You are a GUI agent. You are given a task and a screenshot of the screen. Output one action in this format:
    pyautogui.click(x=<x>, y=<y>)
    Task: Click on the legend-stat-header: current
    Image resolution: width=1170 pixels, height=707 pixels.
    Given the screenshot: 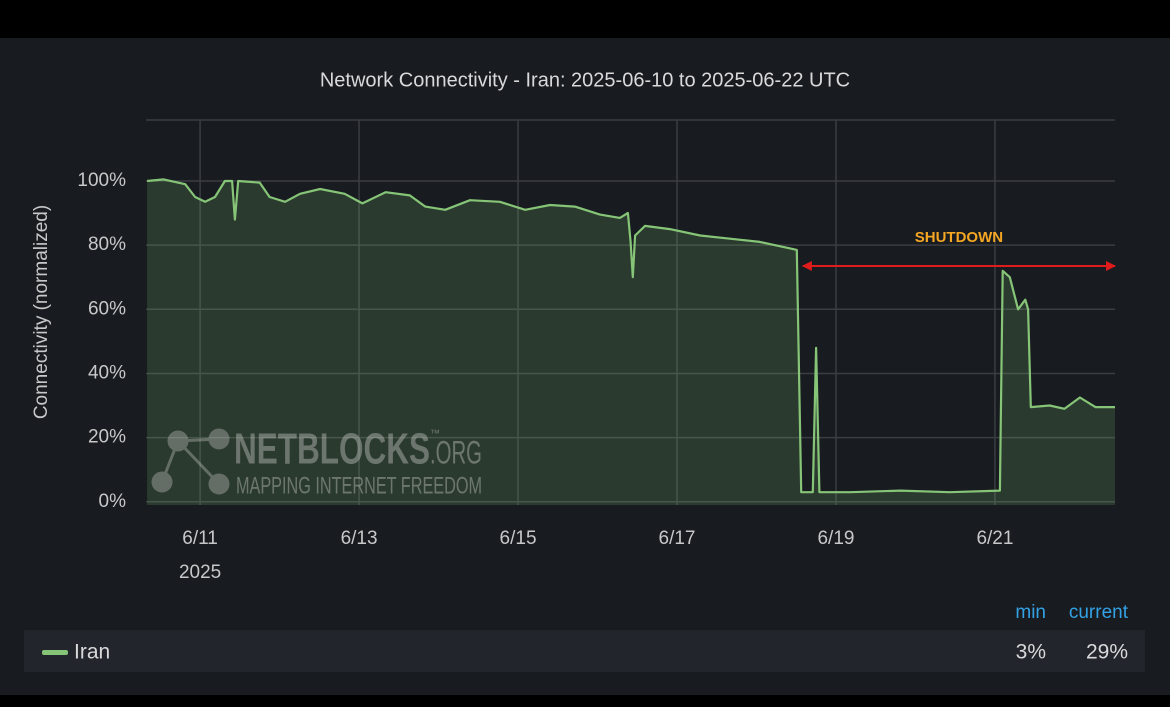 What is the action you would take?
    pyautogui.click(x=1099, y=612)
    